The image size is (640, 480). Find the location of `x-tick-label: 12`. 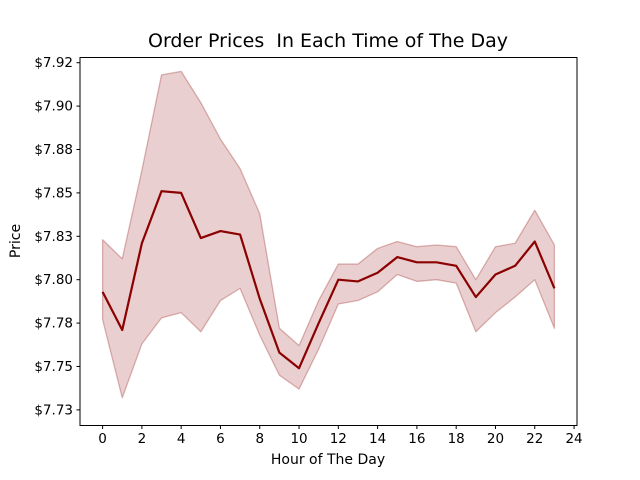

x-tick-label: 12 is located at coordinates (338, 439).